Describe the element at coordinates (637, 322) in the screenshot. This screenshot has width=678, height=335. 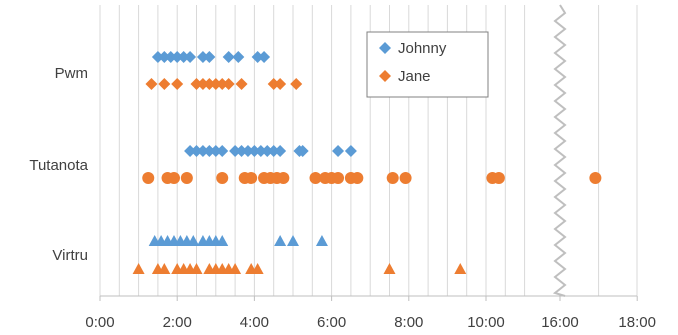
I see `x-tick-label: 18:00` at that location.